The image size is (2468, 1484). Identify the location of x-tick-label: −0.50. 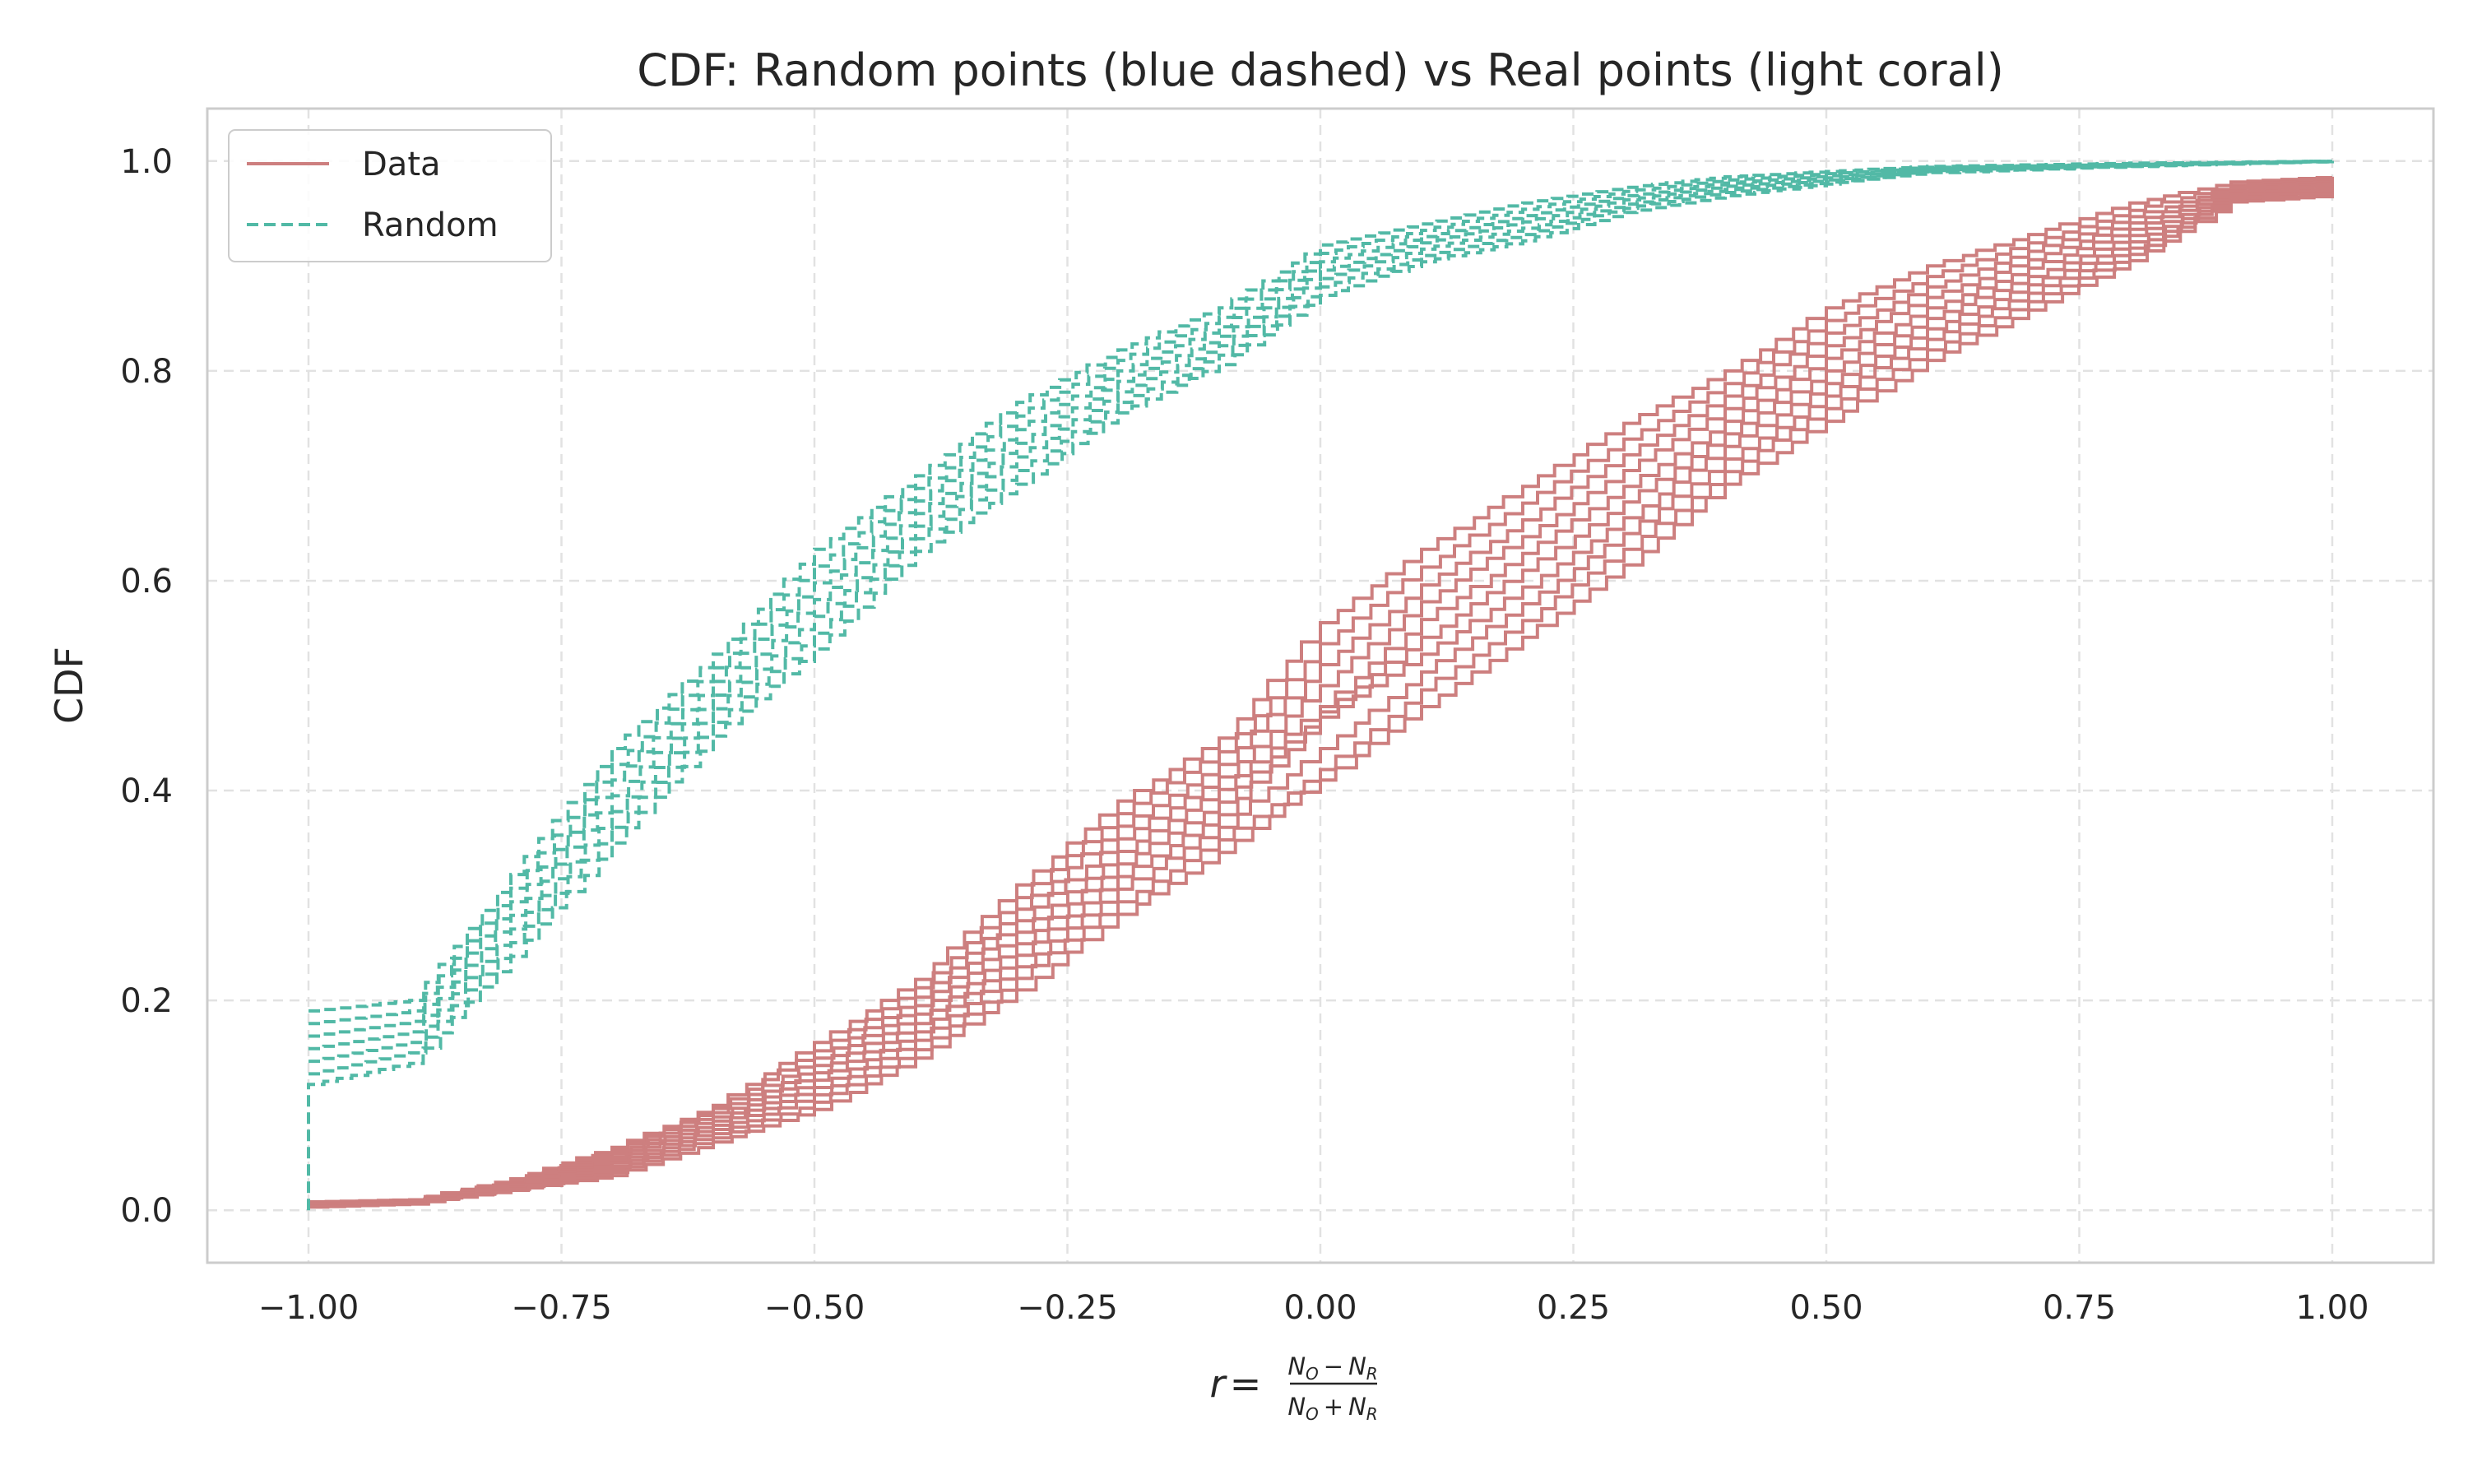
(814, 1308).